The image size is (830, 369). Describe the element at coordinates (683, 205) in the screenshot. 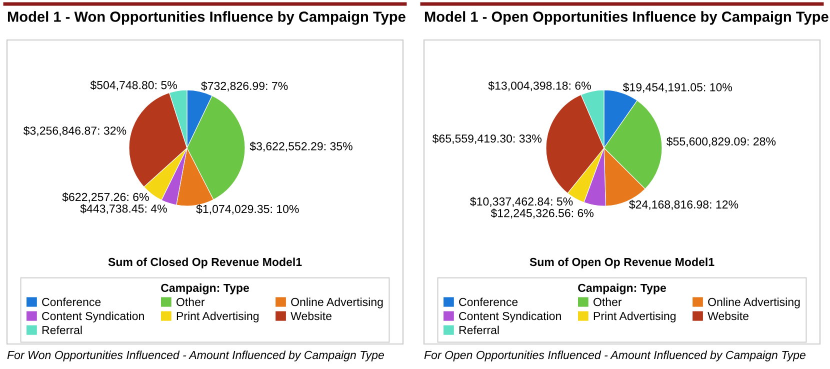

I see `data-label: $24,168,816.98: 12%` at that location.